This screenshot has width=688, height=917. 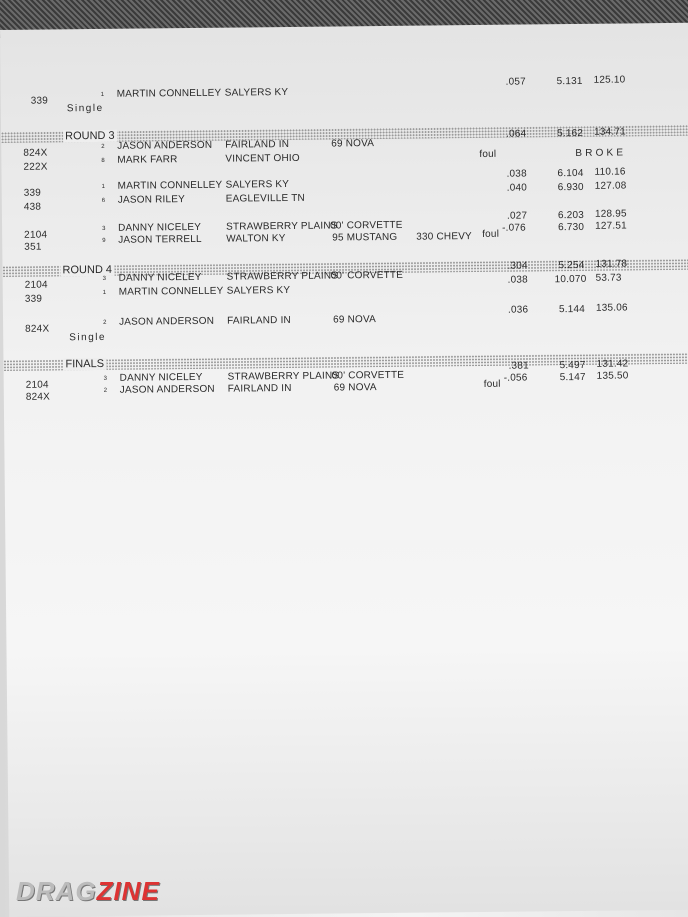 I want to click on section-title: FINALS, so click(x=85, y=364).